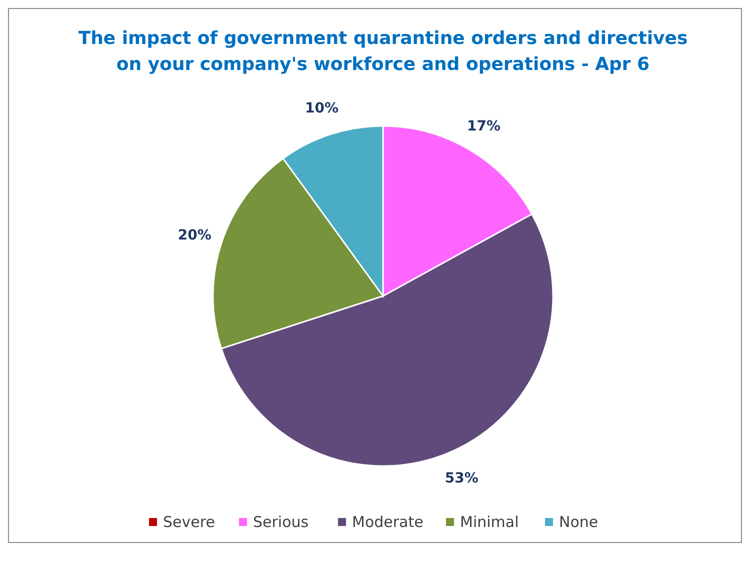 This screenshot has height=572, width=750. What do you see at coordinates (461, 478) in the screenshot?
I see `data-label: 53%` at bounding box center [461, 478].